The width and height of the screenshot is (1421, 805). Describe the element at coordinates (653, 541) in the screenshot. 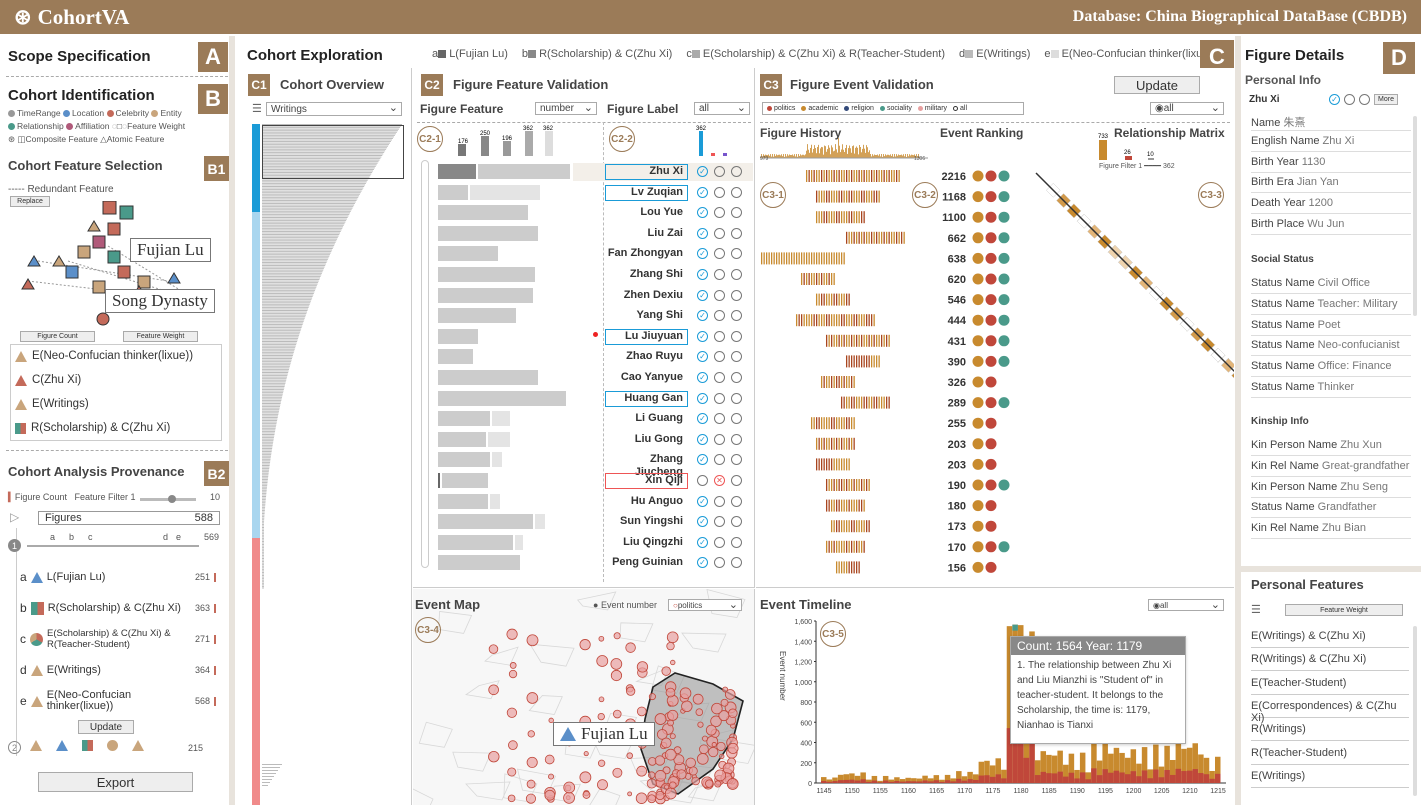

I see `figure-name: Liu Qingzhi` at that location.